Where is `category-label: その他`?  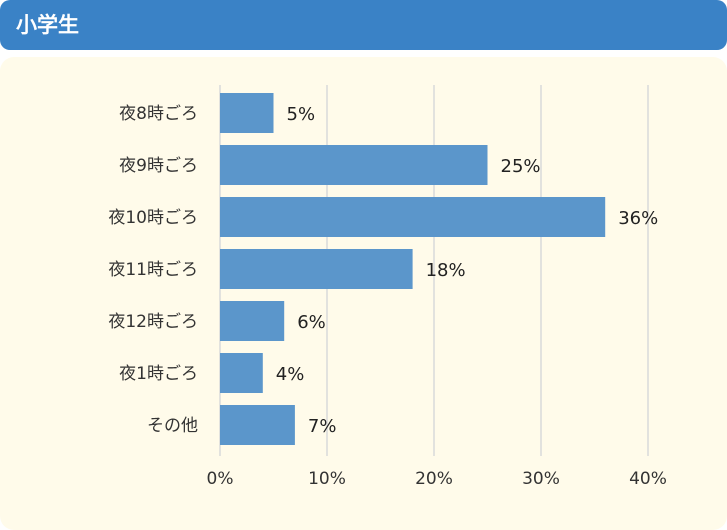
category-label: その他 is located at coordinates (172, 426).